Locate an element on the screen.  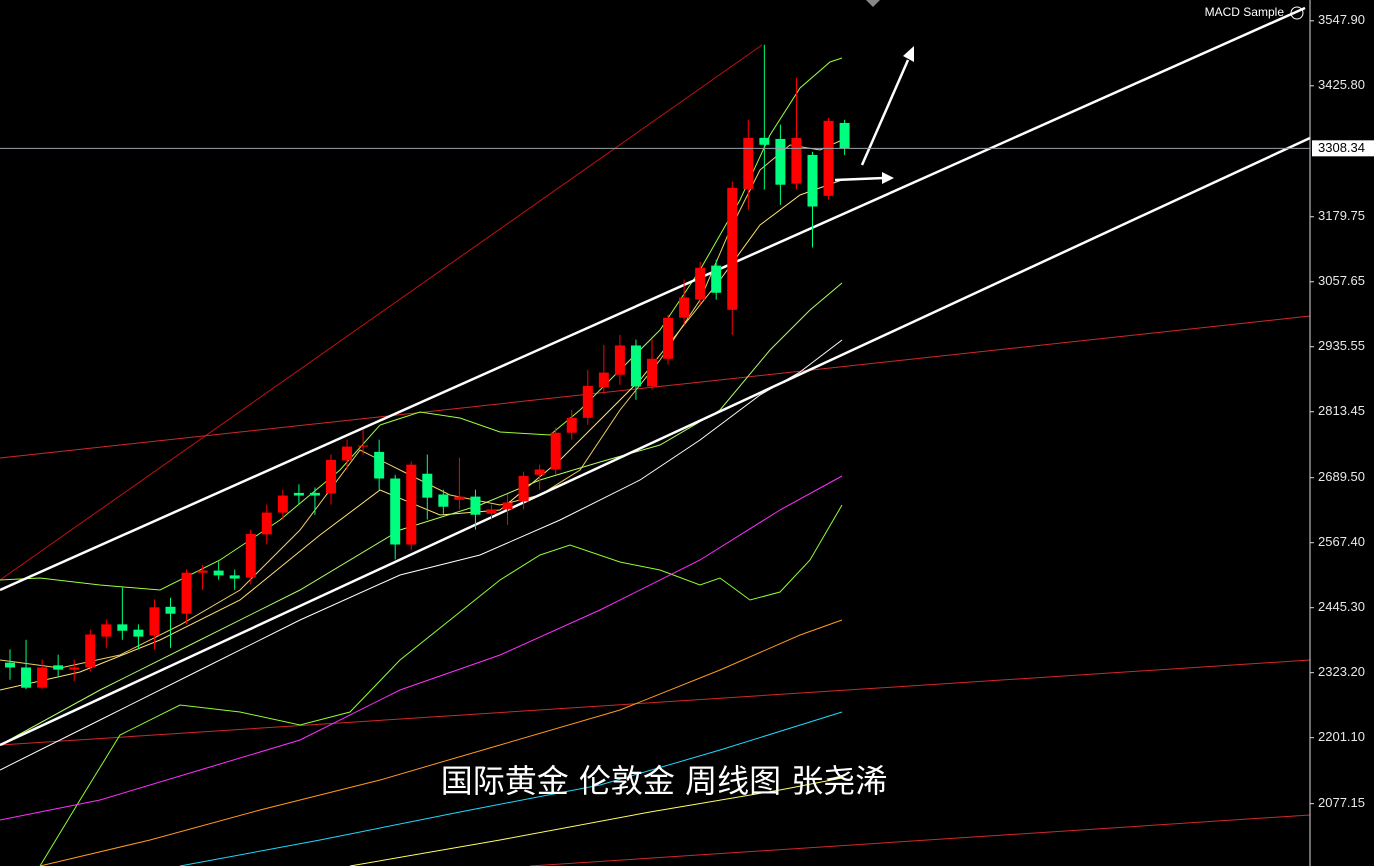
y-tick-label: 2445.30 is located at coordinates (1341, 606).